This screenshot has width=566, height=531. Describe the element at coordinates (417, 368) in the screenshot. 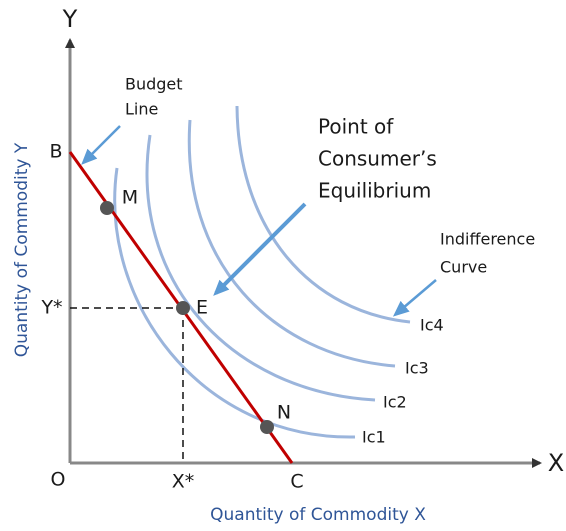

I see `curve-label: Ic3` at that location.